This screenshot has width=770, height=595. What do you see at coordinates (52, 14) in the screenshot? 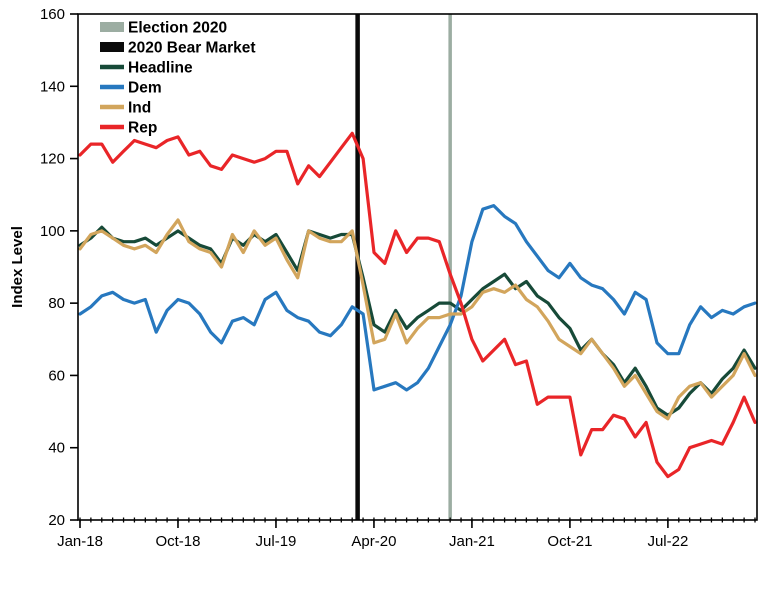
I see `y-tick-label: 160` at bounding box center [52, 14].